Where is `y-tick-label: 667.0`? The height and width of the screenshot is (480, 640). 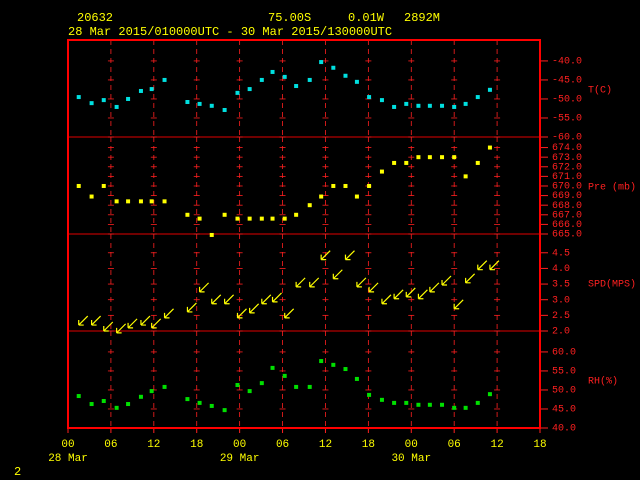 y-tick-label: 667.0 is located at coordinates (567, 215).